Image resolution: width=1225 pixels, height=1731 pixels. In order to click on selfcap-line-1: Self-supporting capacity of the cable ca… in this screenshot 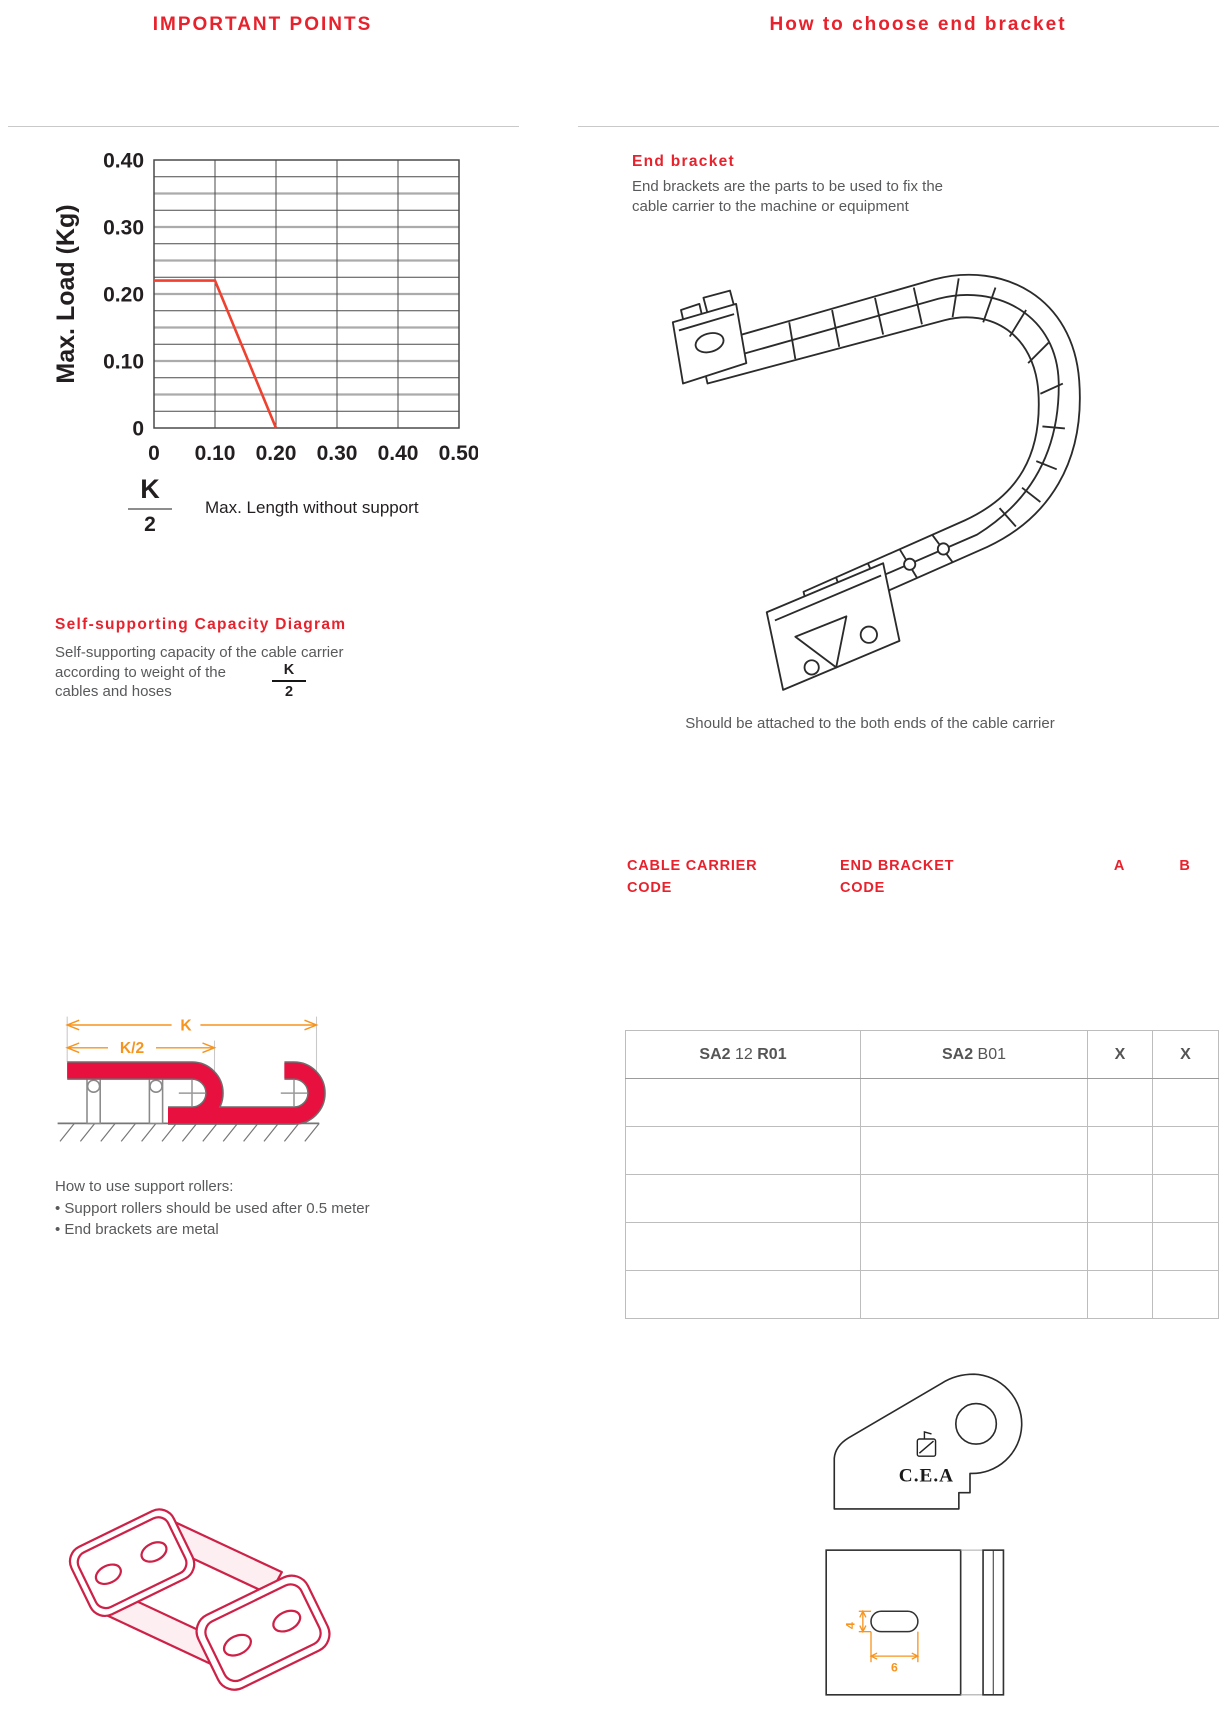, I will do `click(199, 652)`.